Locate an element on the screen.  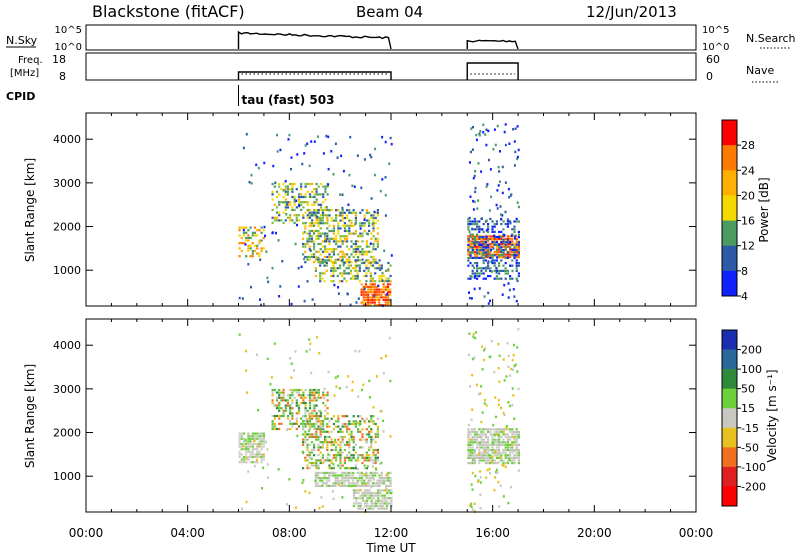
power-colorbar-label: Power [dB] is located at coordinates (764, 209).